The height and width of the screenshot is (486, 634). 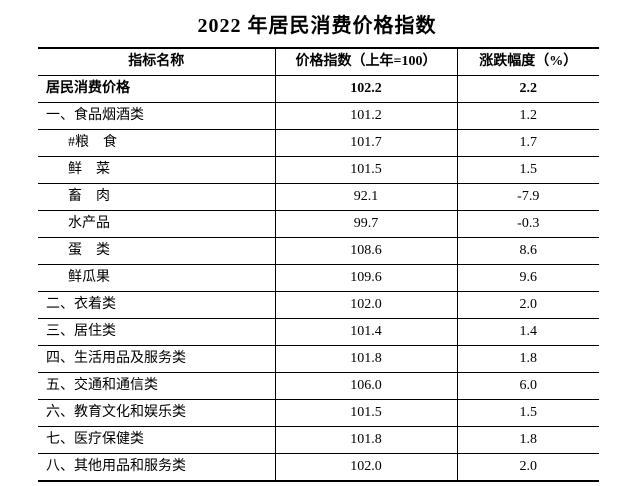 What do you see at coordinates (527, 251) in the screenshot?
I see `change-cell: 8.6` at bounding box center [527, 251].